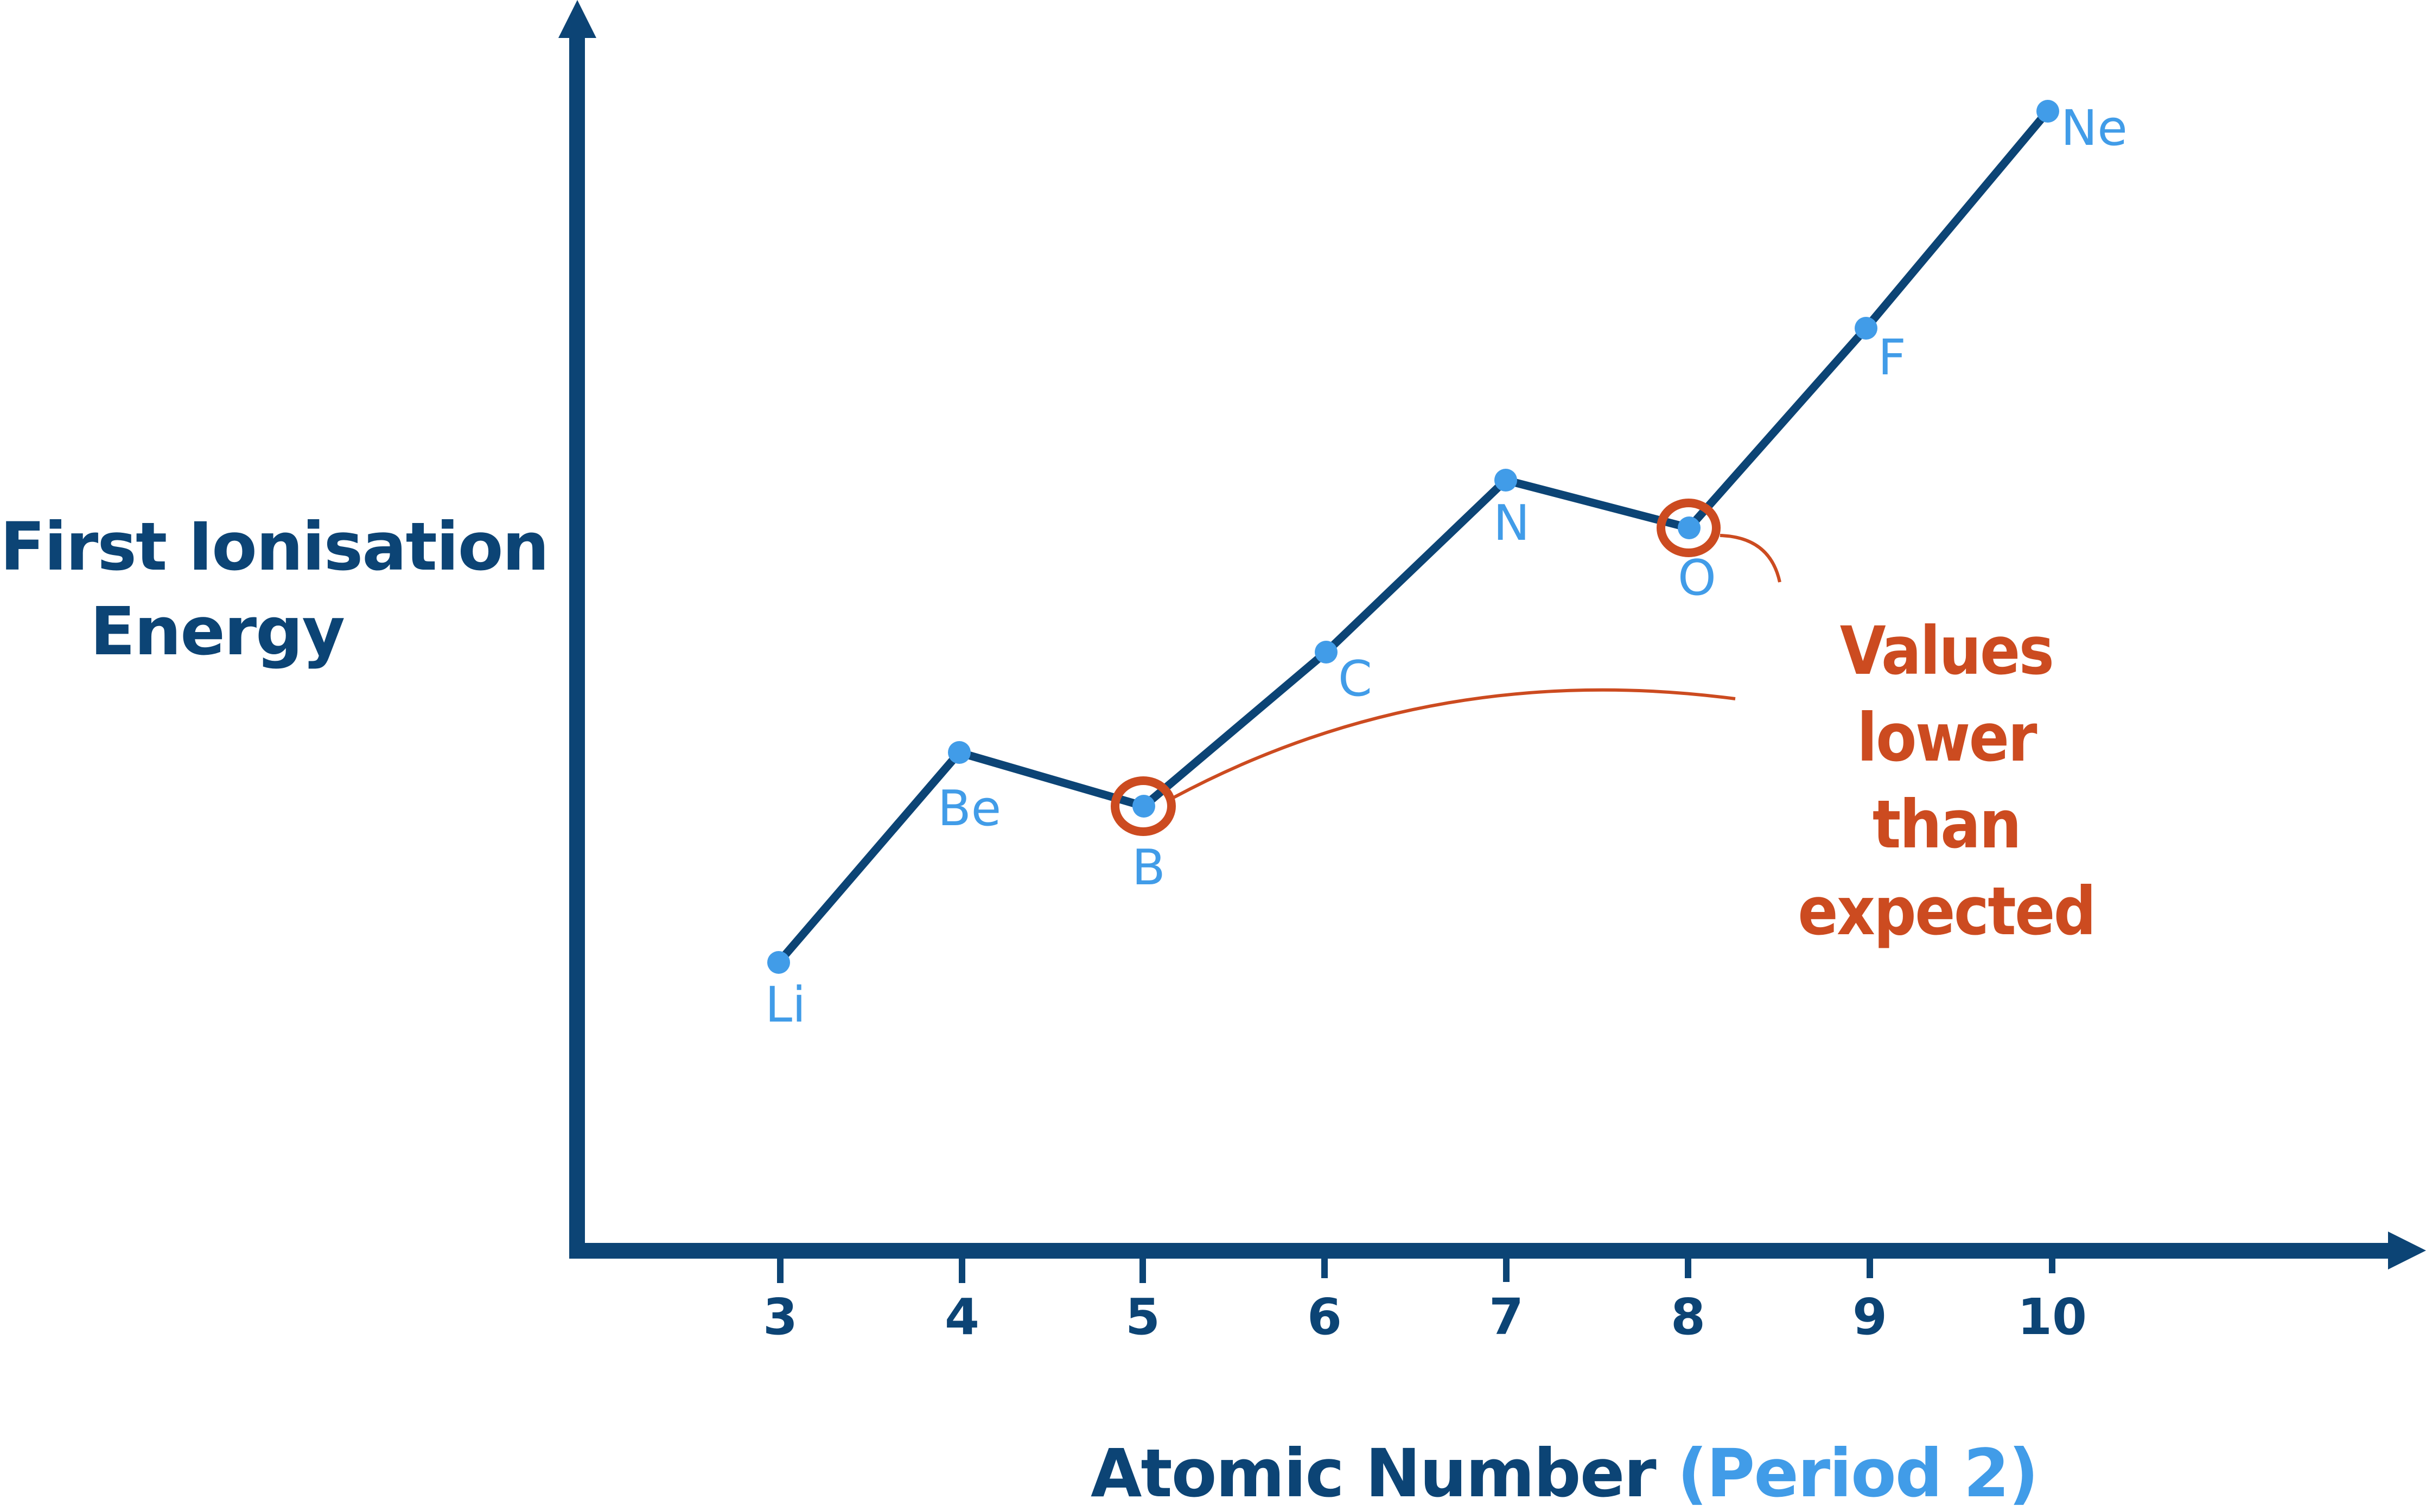 The height and width of the screenshot is (1512, 2426). What do you see at coordinates (2407, 1250) in the screenshot?
I see `x-axis-arrow-icon` at bounding box center [2407, 1250].